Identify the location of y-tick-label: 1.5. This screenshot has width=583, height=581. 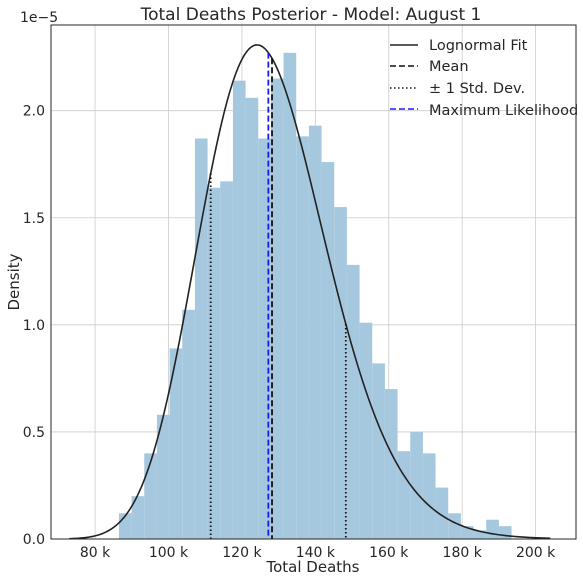
(34, 219).